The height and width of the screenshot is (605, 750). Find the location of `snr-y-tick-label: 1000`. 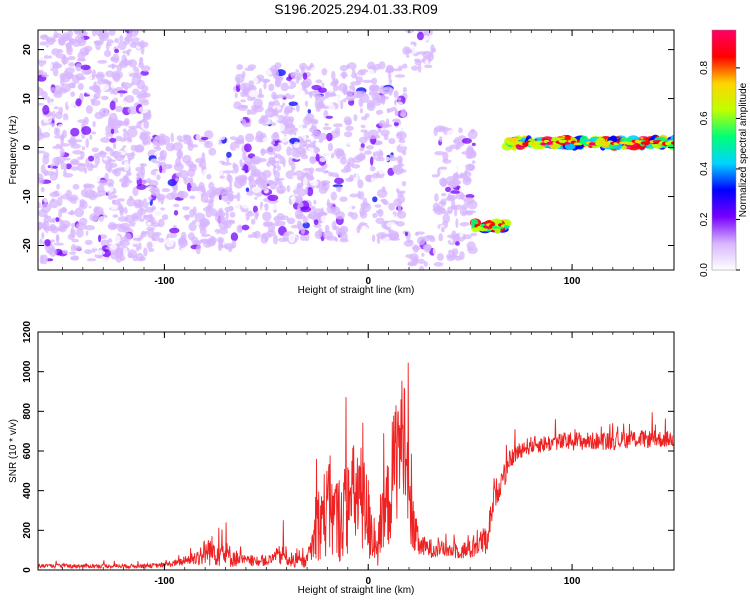

snr-y-tick-label: 1000 is located at coordinates (27, 371).